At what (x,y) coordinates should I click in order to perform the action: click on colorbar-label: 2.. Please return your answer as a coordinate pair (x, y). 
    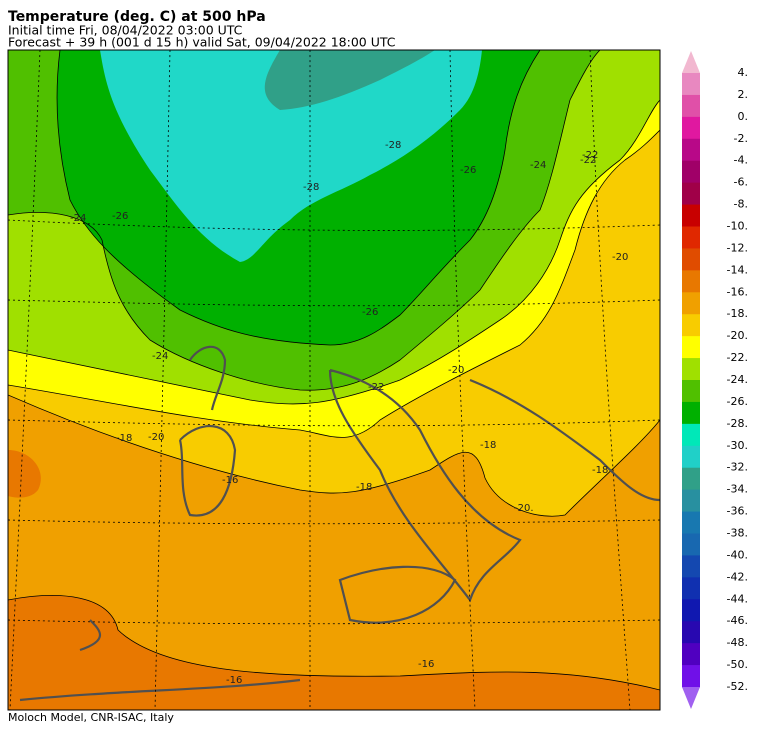
    Looking at the image, I should click on (743, 94).